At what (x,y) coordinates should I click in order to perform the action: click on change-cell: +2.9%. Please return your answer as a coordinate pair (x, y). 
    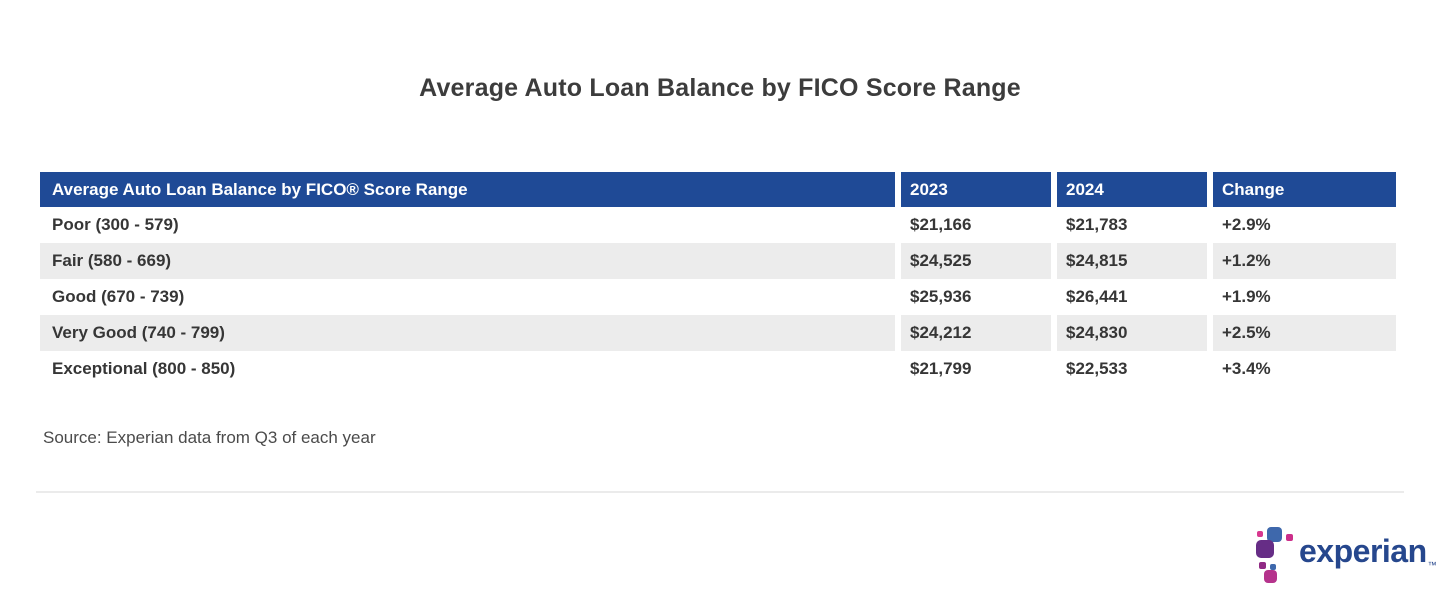
    Looking at the image, I should click on (1301, 225).